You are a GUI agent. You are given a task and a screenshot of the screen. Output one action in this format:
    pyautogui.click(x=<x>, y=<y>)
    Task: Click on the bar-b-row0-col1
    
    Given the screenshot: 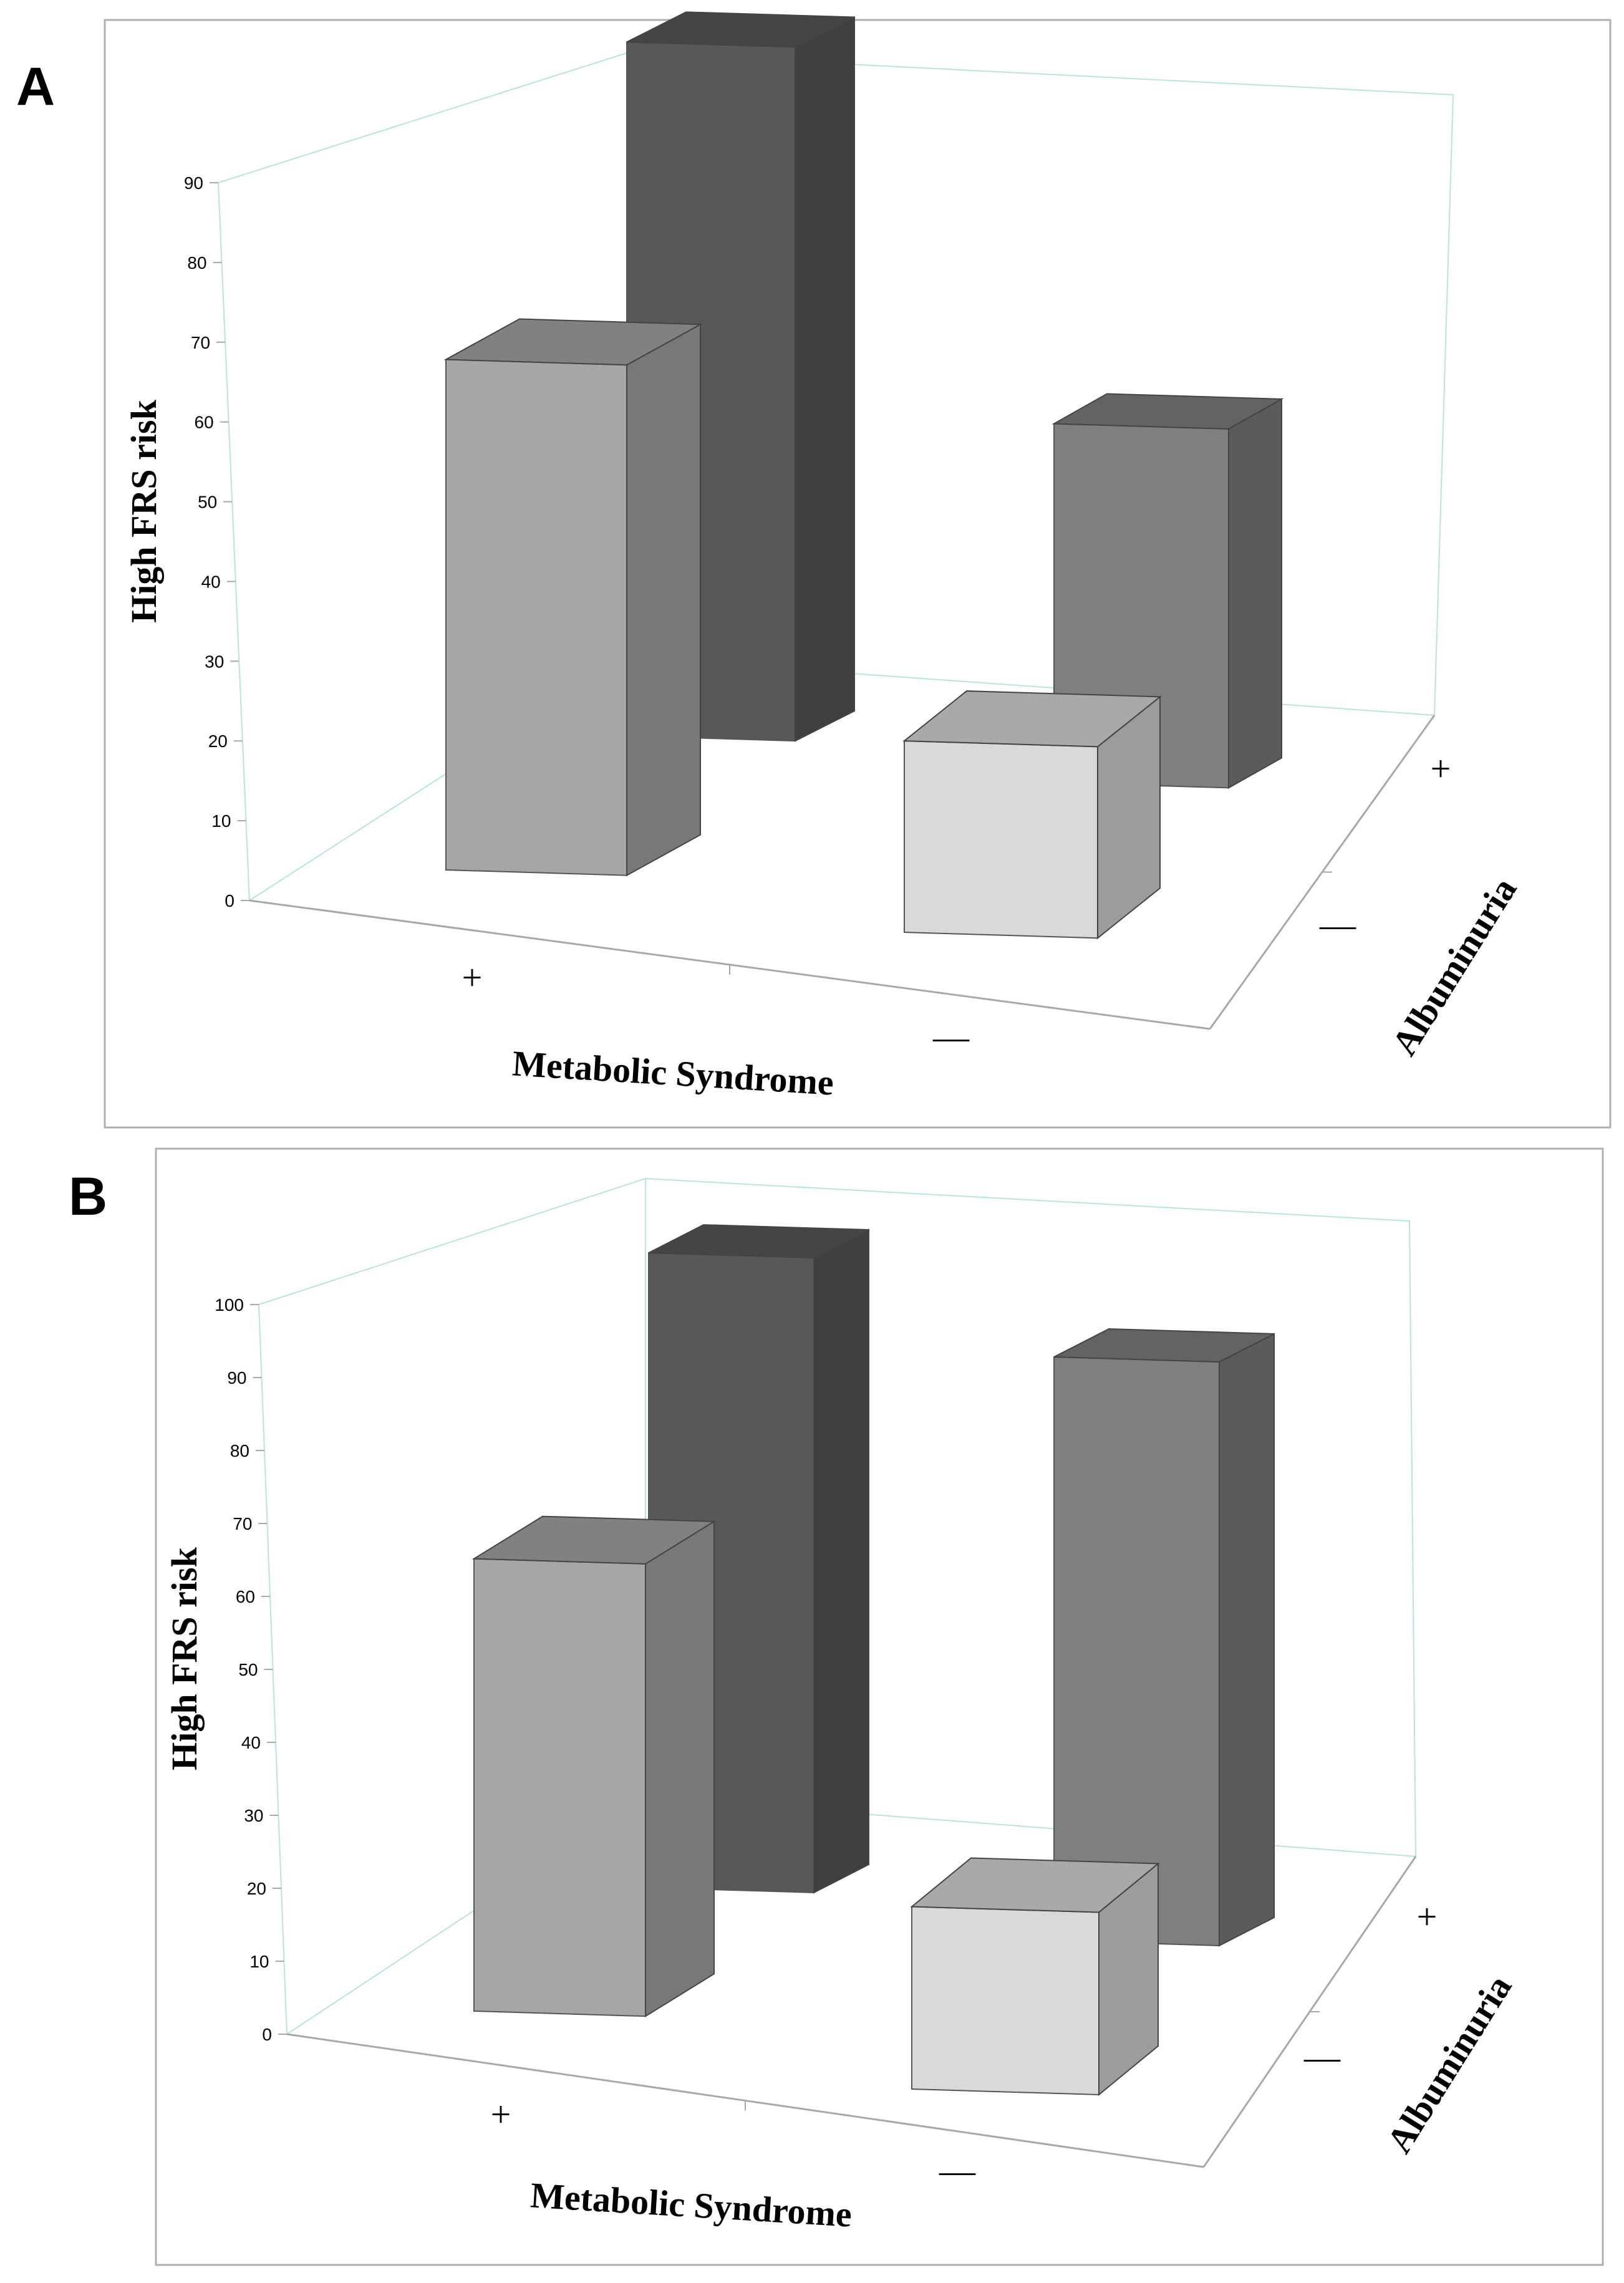 What is the action you would take?
    pyautogui.click(x=1164, y=1637)
    